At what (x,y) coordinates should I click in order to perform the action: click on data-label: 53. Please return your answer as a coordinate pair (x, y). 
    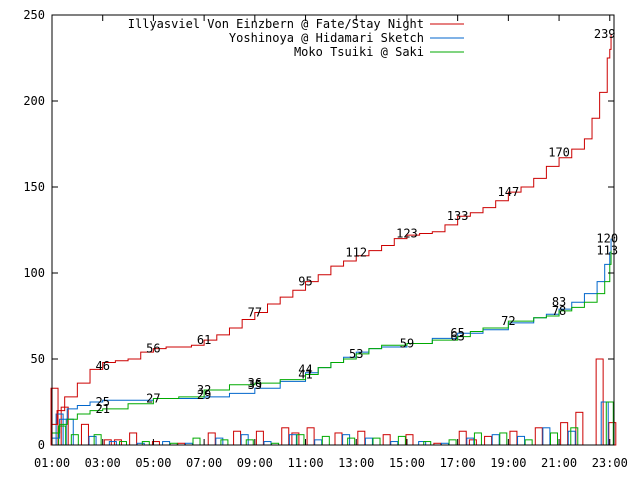
    Looking at the image, I should click on (356, 354).